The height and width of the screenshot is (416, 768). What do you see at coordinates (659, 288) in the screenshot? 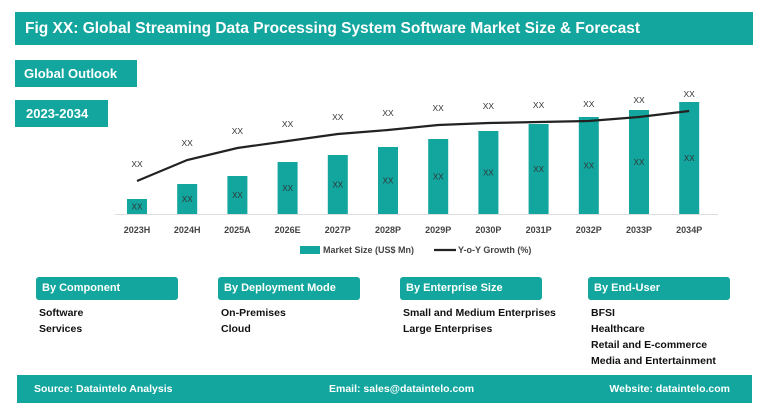
I see `segment-title: By End-User` at bounding box center [659, 288].